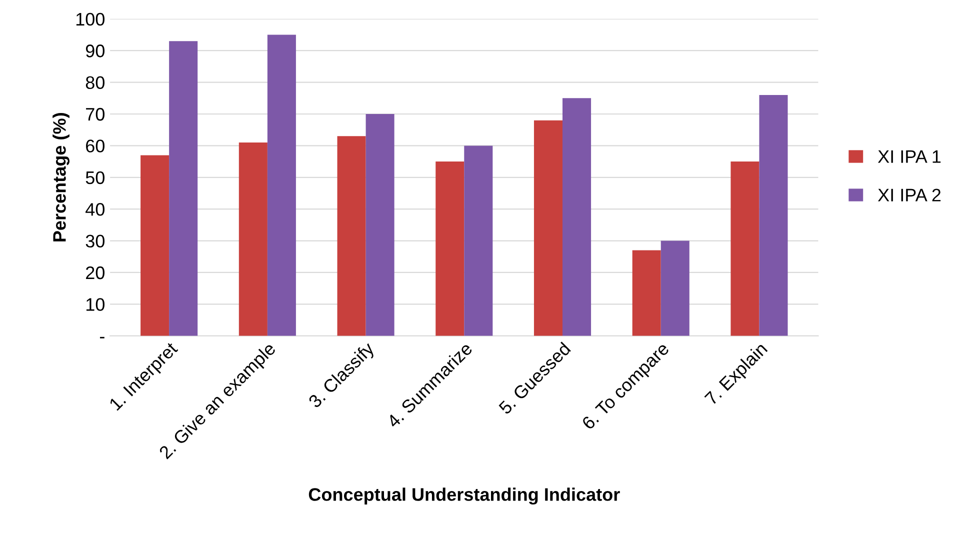 The image size is (957, 540). What do you see at coordinates (95, 51) in the screenshot?
I see `y-tick-label: 90` at bounding box center [95, 51].